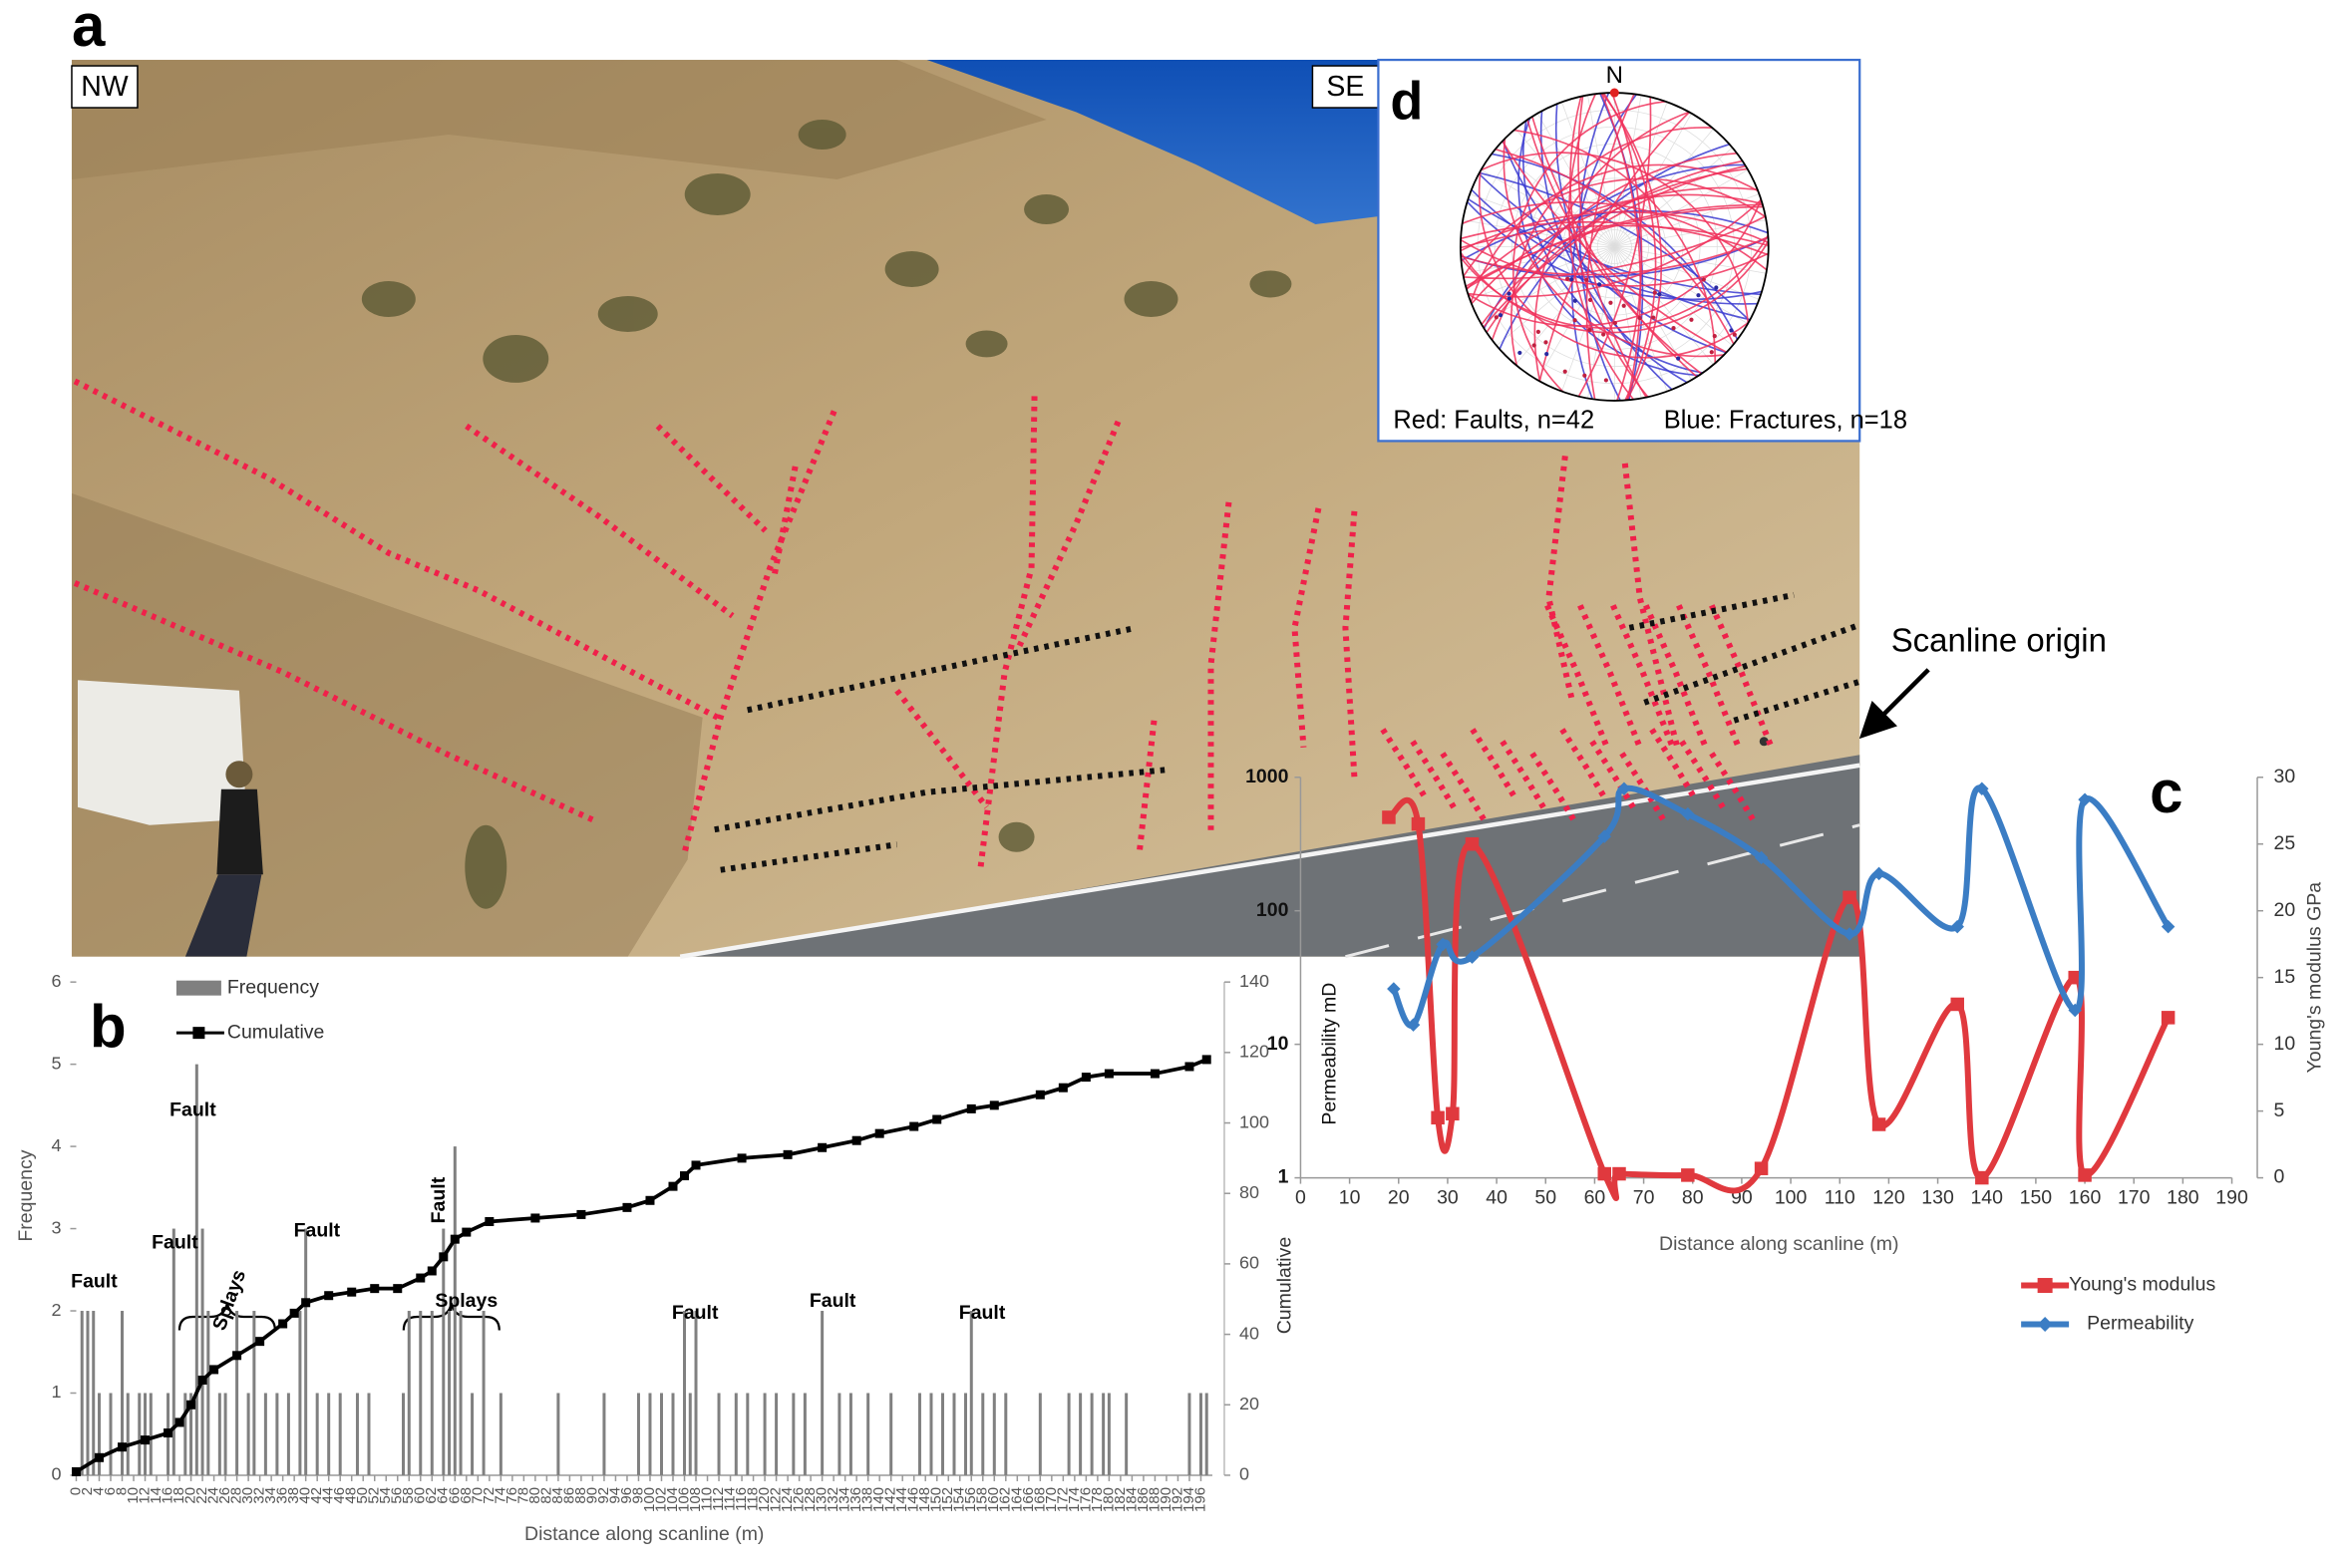 The height and width of the screenshot is (1568, 2344). What do you see at coordinates (362, 1495) in the screenshot?
I see `x-tick-label: 50` at bounding box center [362, 1495].